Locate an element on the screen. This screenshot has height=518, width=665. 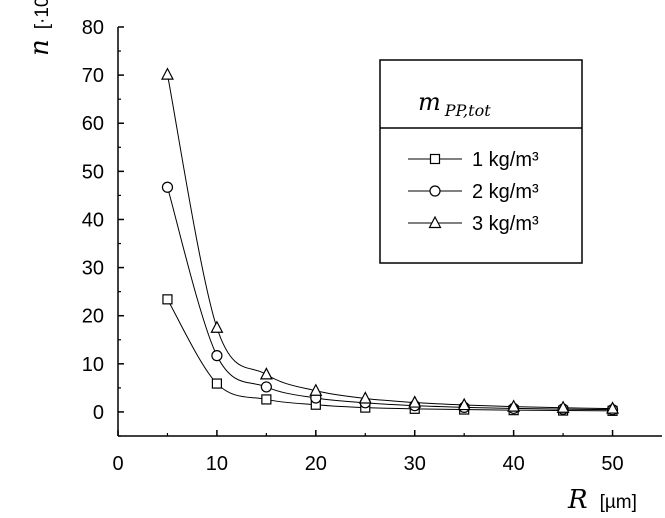
legend-entries: 1 kg/m³ 2 kg/m³ 3 kg/m³ is located at coordinates (473, 192).